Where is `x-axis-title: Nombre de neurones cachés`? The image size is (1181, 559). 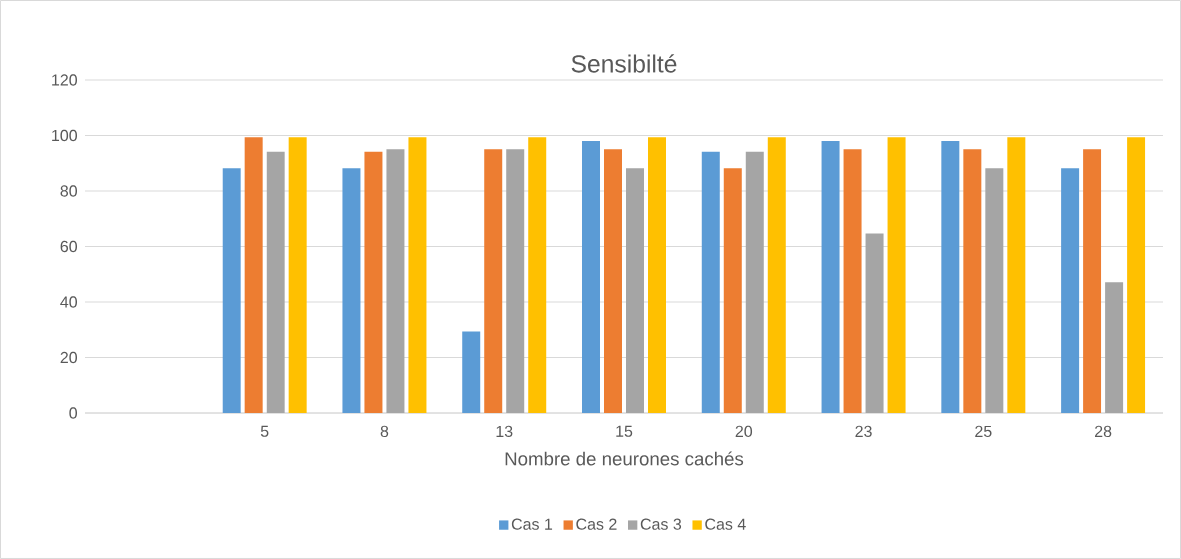 x-axis-title: Nombre de neurones cachés is located at coordinates (624, 458).